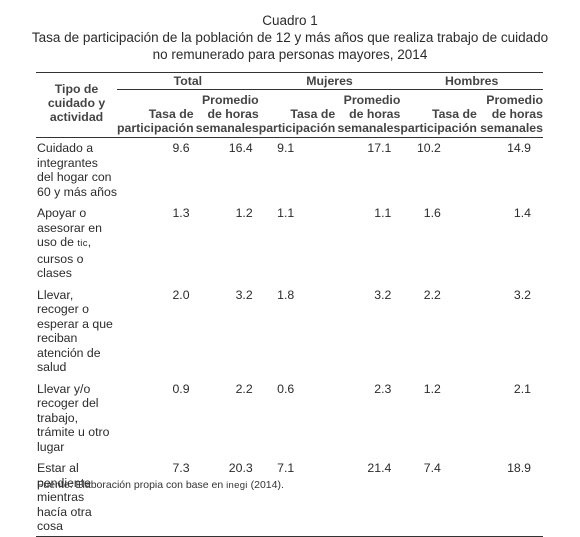 Image resolution: width=580 pixels, height=537 pixels. I want to click on table-number: Cuadro 1, so click(290, 20).